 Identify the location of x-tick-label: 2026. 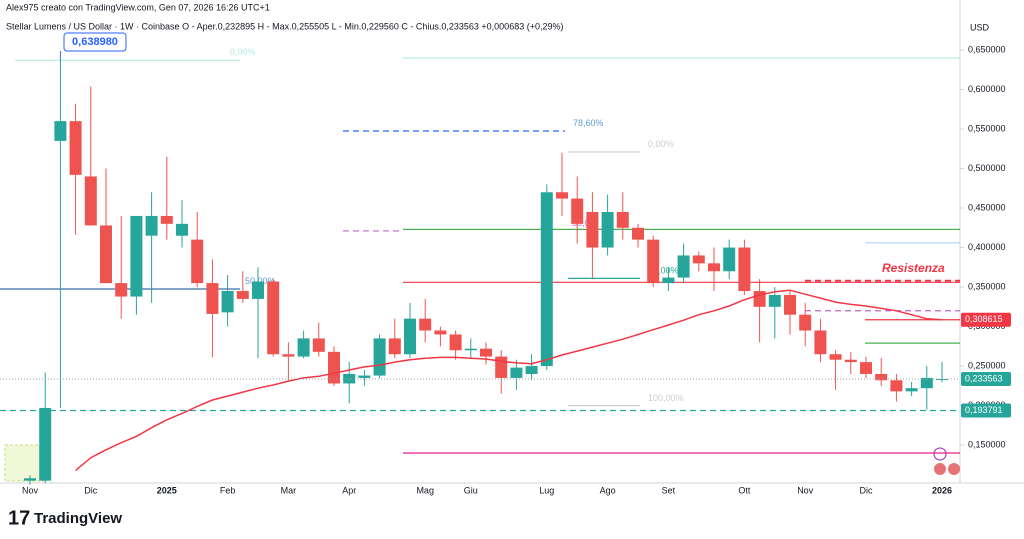
(942, 490).